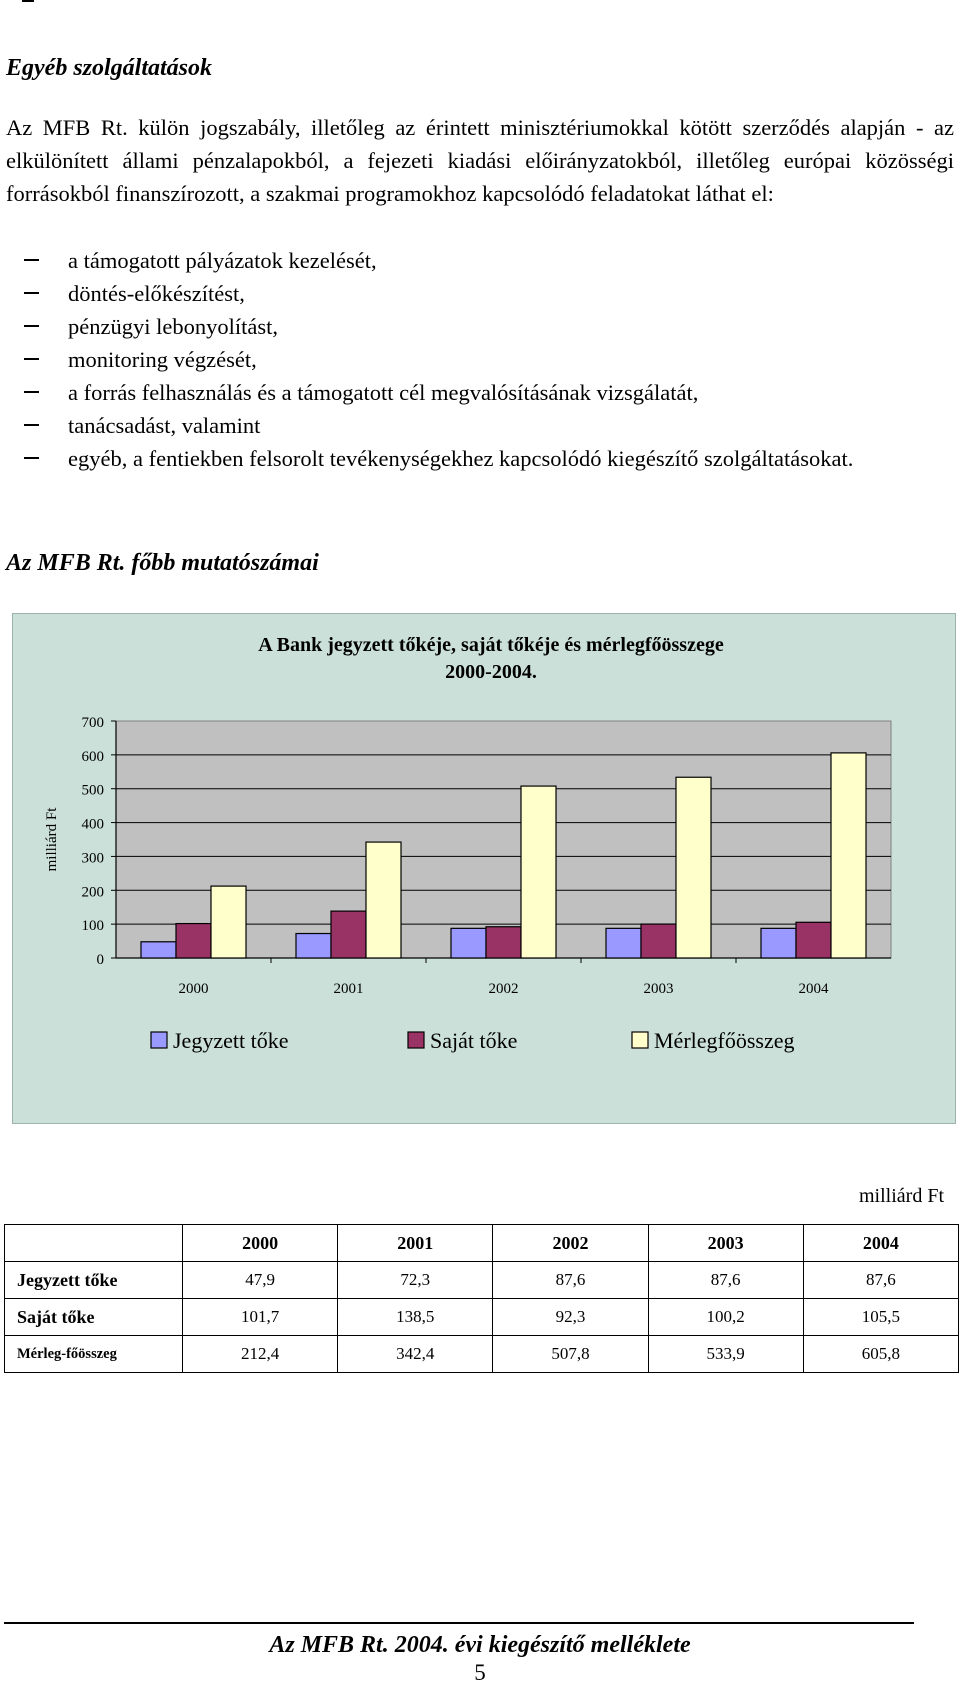 The height and width of the screenshot is (1688, 960). I want to click on table-row-label: Mérleg-főösszeg, so click(93, 1354).